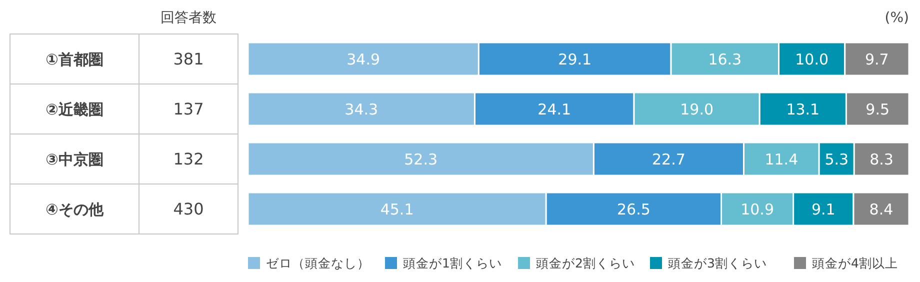 The height and width of the screenshot is (282, 920). What do you see at coordinates (882, 159) in the screenshot?
I see `data-label: 8.3` at bounding box center [882, 159].